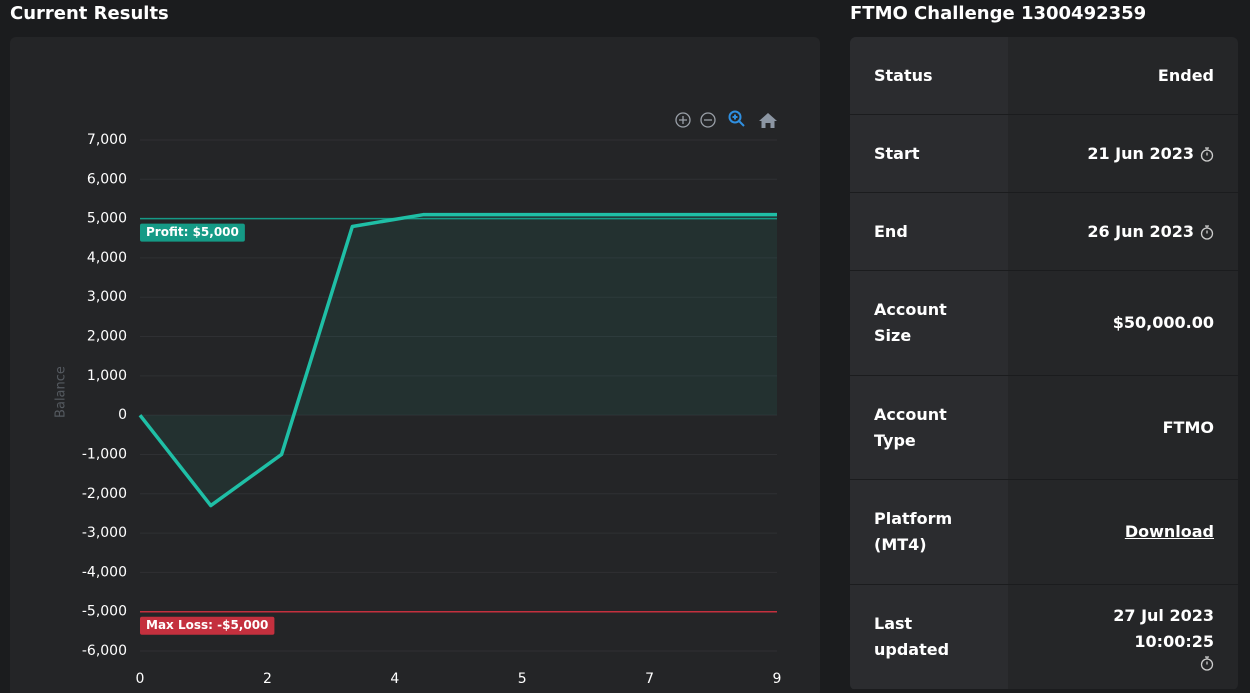 The width and height of the screenshot is (1250, 693). I want to click on annotation: Profit: $5,000, so click(192, 232).